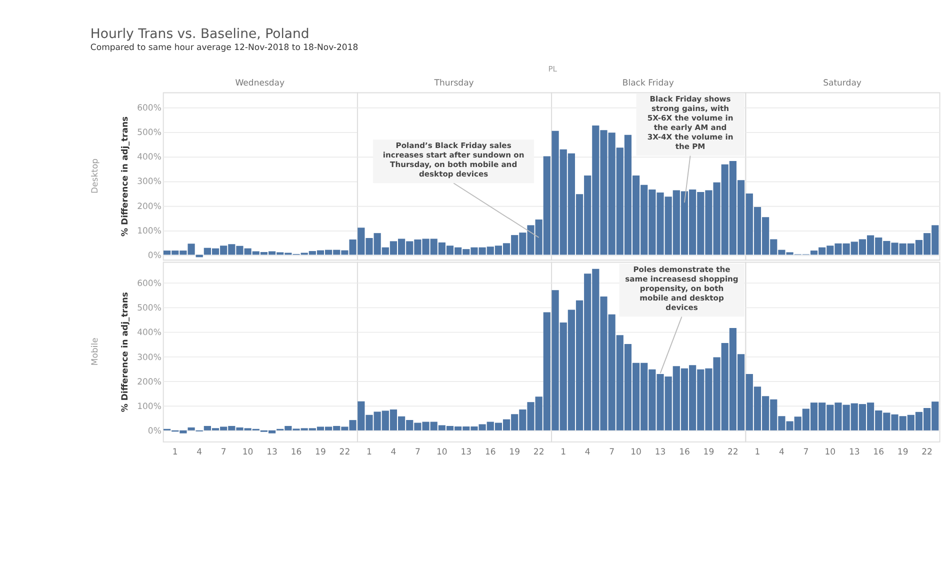 The image size is (945, 580). What do you see at coordinates (681, 288) in the screenshot?
I see `annotation: Poles demonstrate the same increasesd shopping propensity, on both mobile and desktop devices` at bounding box center [681, 288].